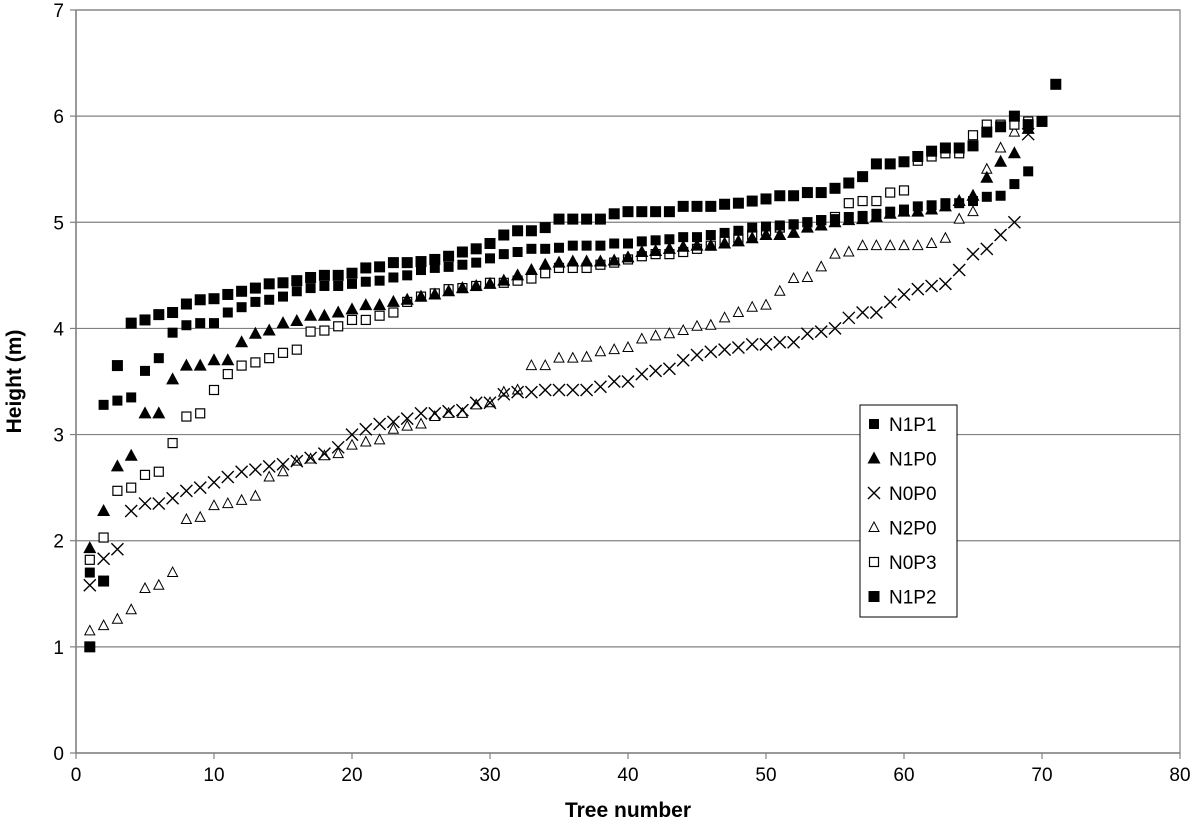  I want to click on legend-label-n1p1: N1P1, so click(913, 425).